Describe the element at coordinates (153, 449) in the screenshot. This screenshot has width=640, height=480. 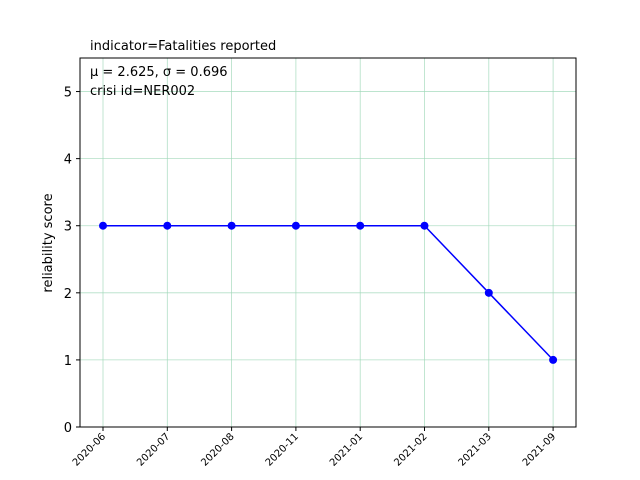
I see `x-tick-label: 2020-07` at that location.